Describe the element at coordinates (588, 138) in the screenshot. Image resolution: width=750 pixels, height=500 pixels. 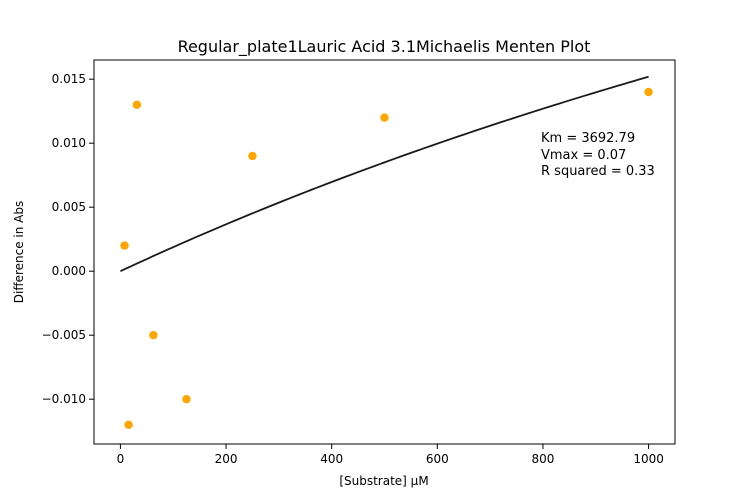
I see `km-annotation: Km = 3692.79` at that location.